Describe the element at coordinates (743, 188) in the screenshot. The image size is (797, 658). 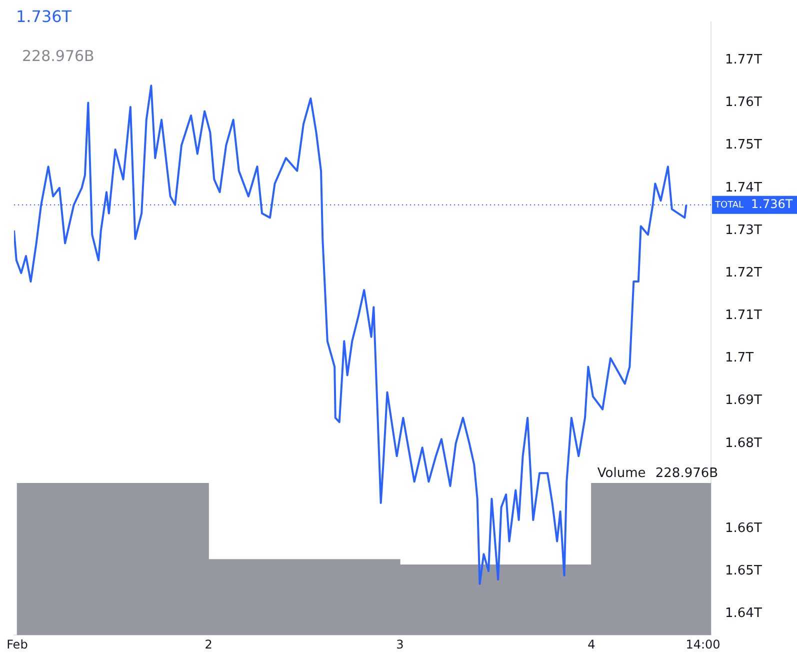
I see `y-tick-label: 1.74T` at that location.